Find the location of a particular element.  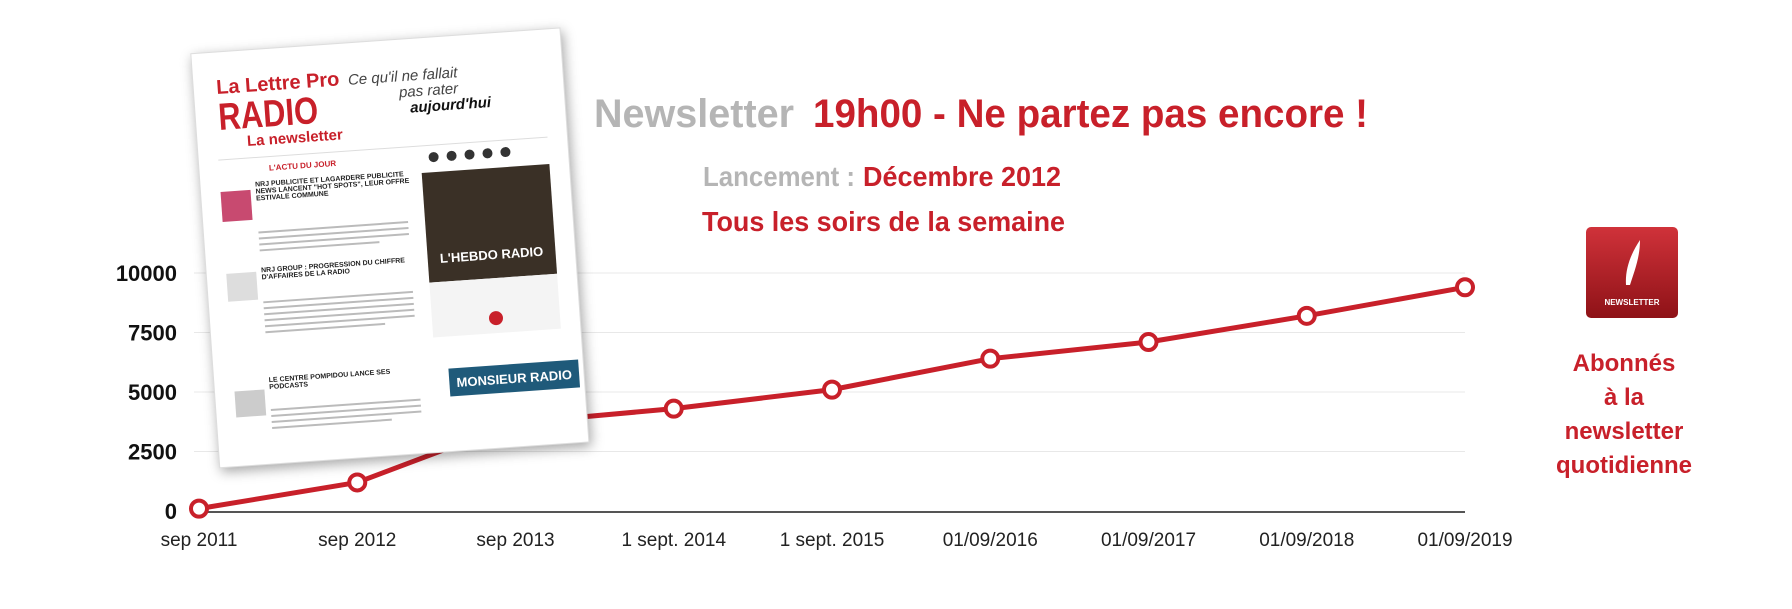

social-icons is located at coordinates (469, 155).